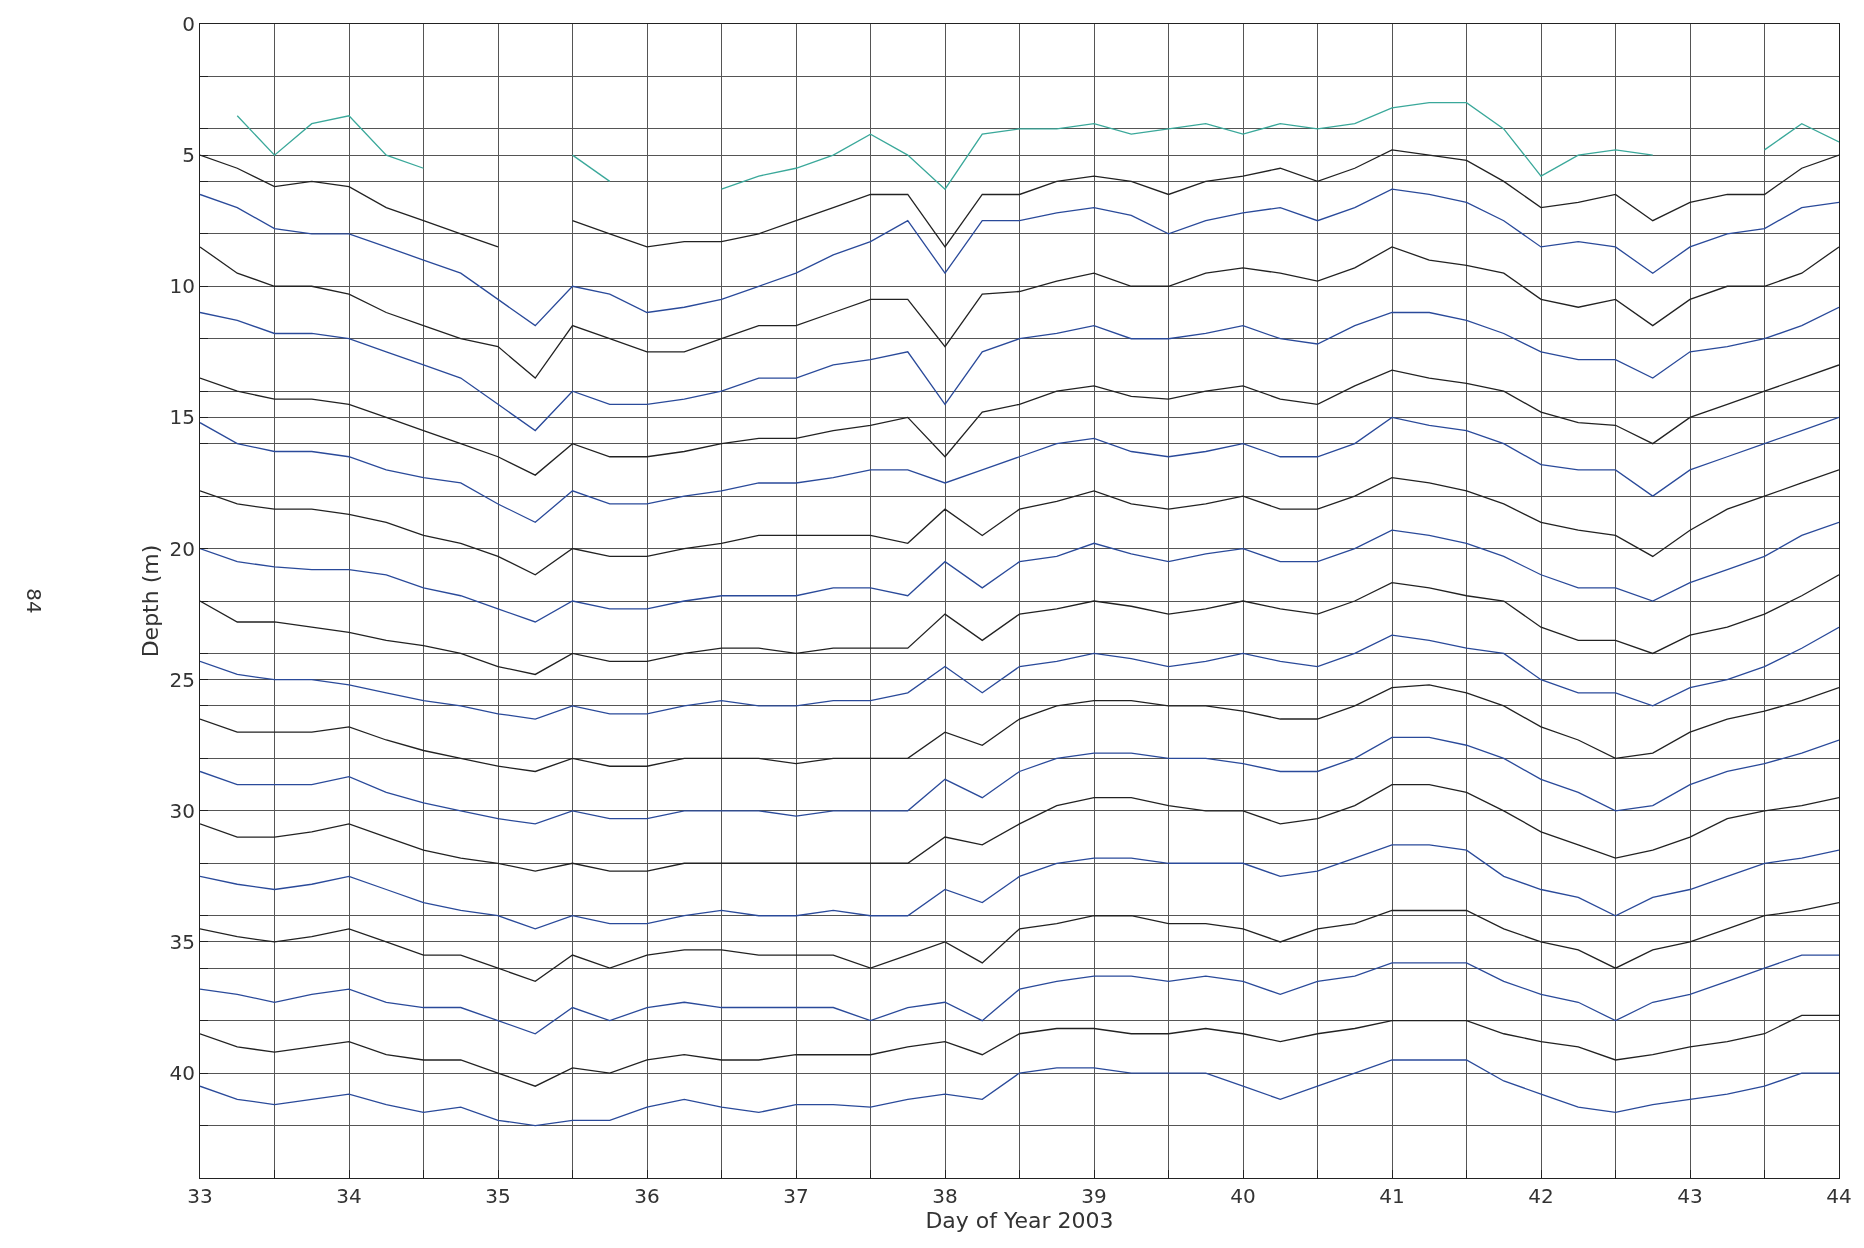  What do you see at coordinates (1243, 1196) in the screenshot?
I see `x-tick-label: 40` at bounding box center [1243, 1196].